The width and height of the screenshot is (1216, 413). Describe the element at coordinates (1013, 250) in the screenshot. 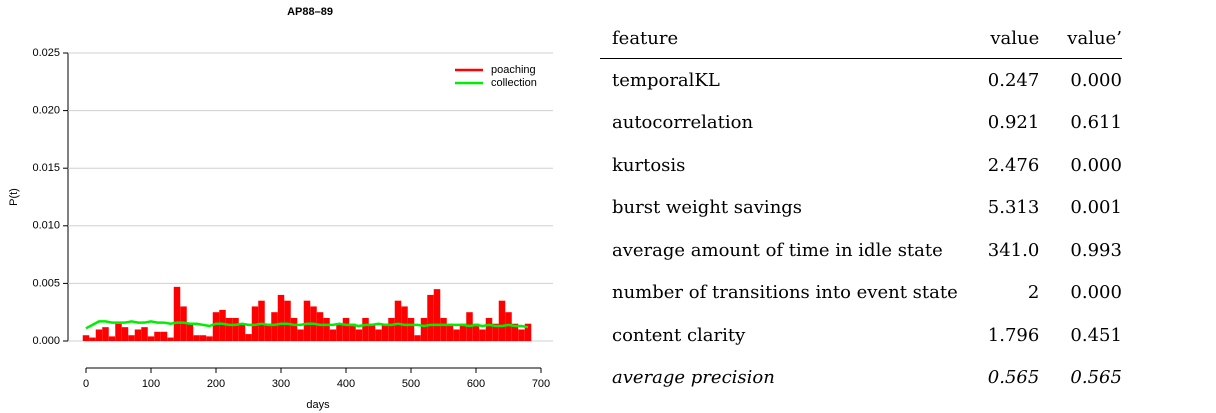

I see `table-cell: 341.0` at that location.